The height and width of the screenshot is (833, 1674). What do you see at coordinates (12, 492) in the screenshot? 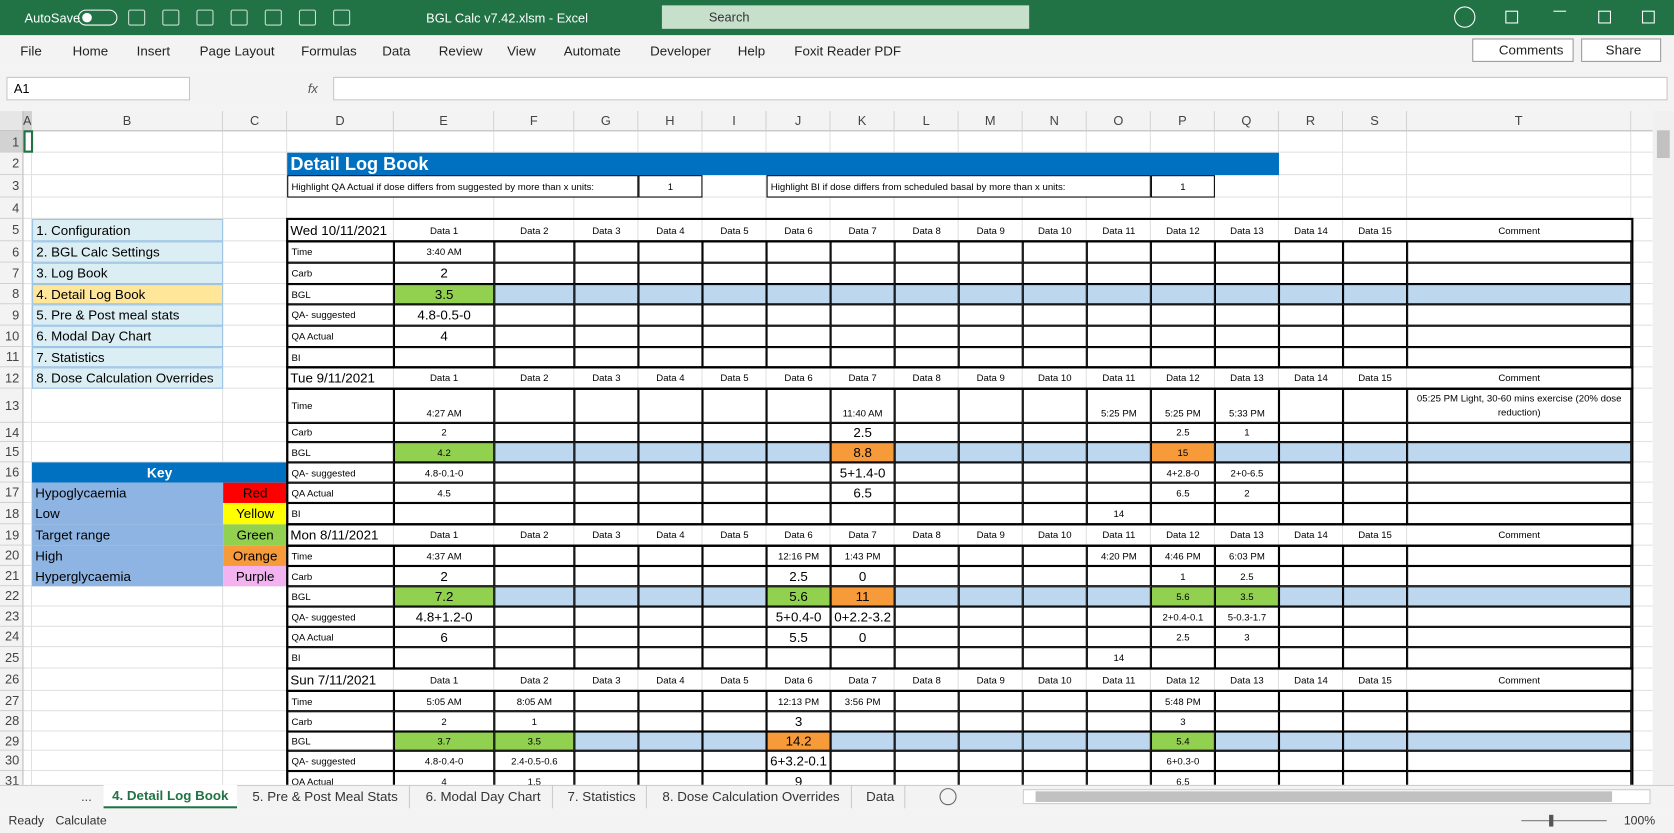
I see `row-header: 17` at bounding box center [12, 492].